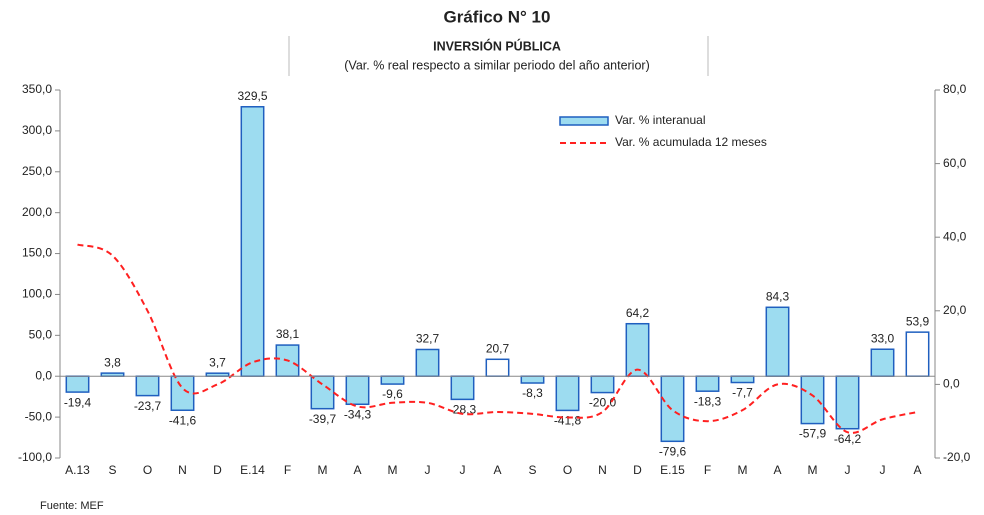 This screenshot has height=515, width=984. I want to click on data-label: -57,9, so click(813, 434).